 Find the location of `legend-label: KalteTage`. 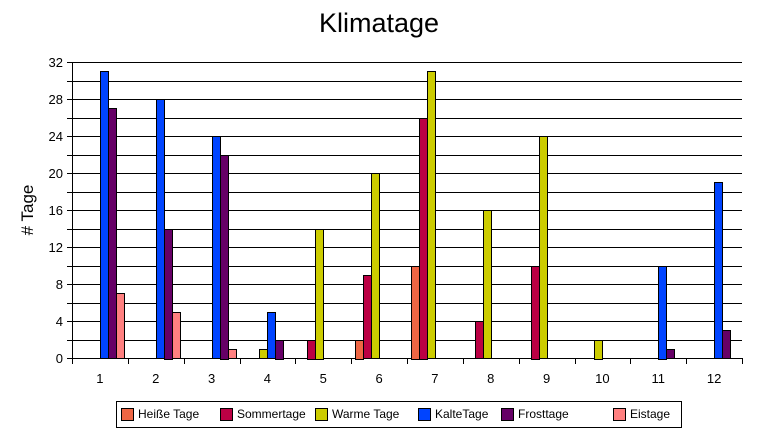

legend-label: KalteTage is located at coordinates (462, 414).